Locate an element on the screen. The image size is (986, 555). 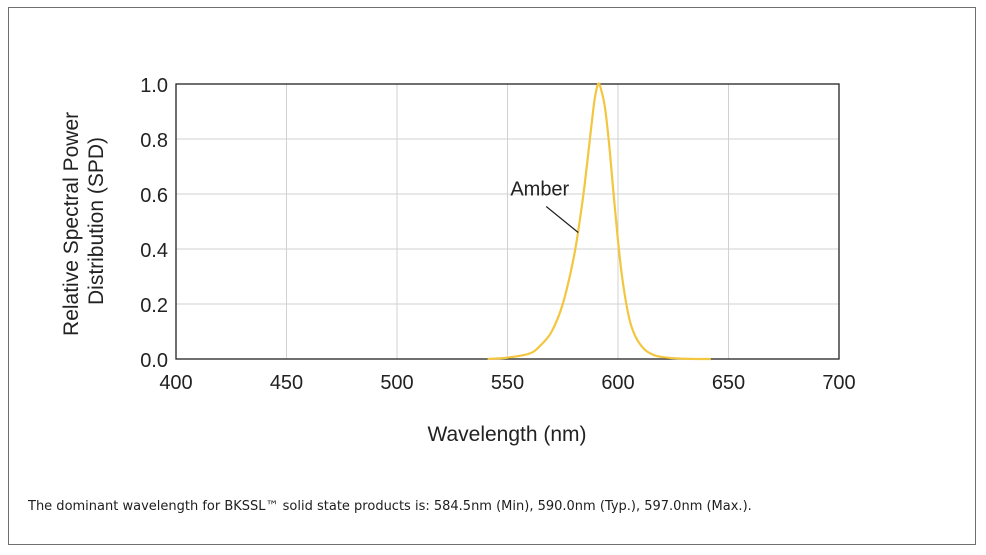
y-axis-label-line-1: Relative Spectral Power is located at coordinates (71, 224).